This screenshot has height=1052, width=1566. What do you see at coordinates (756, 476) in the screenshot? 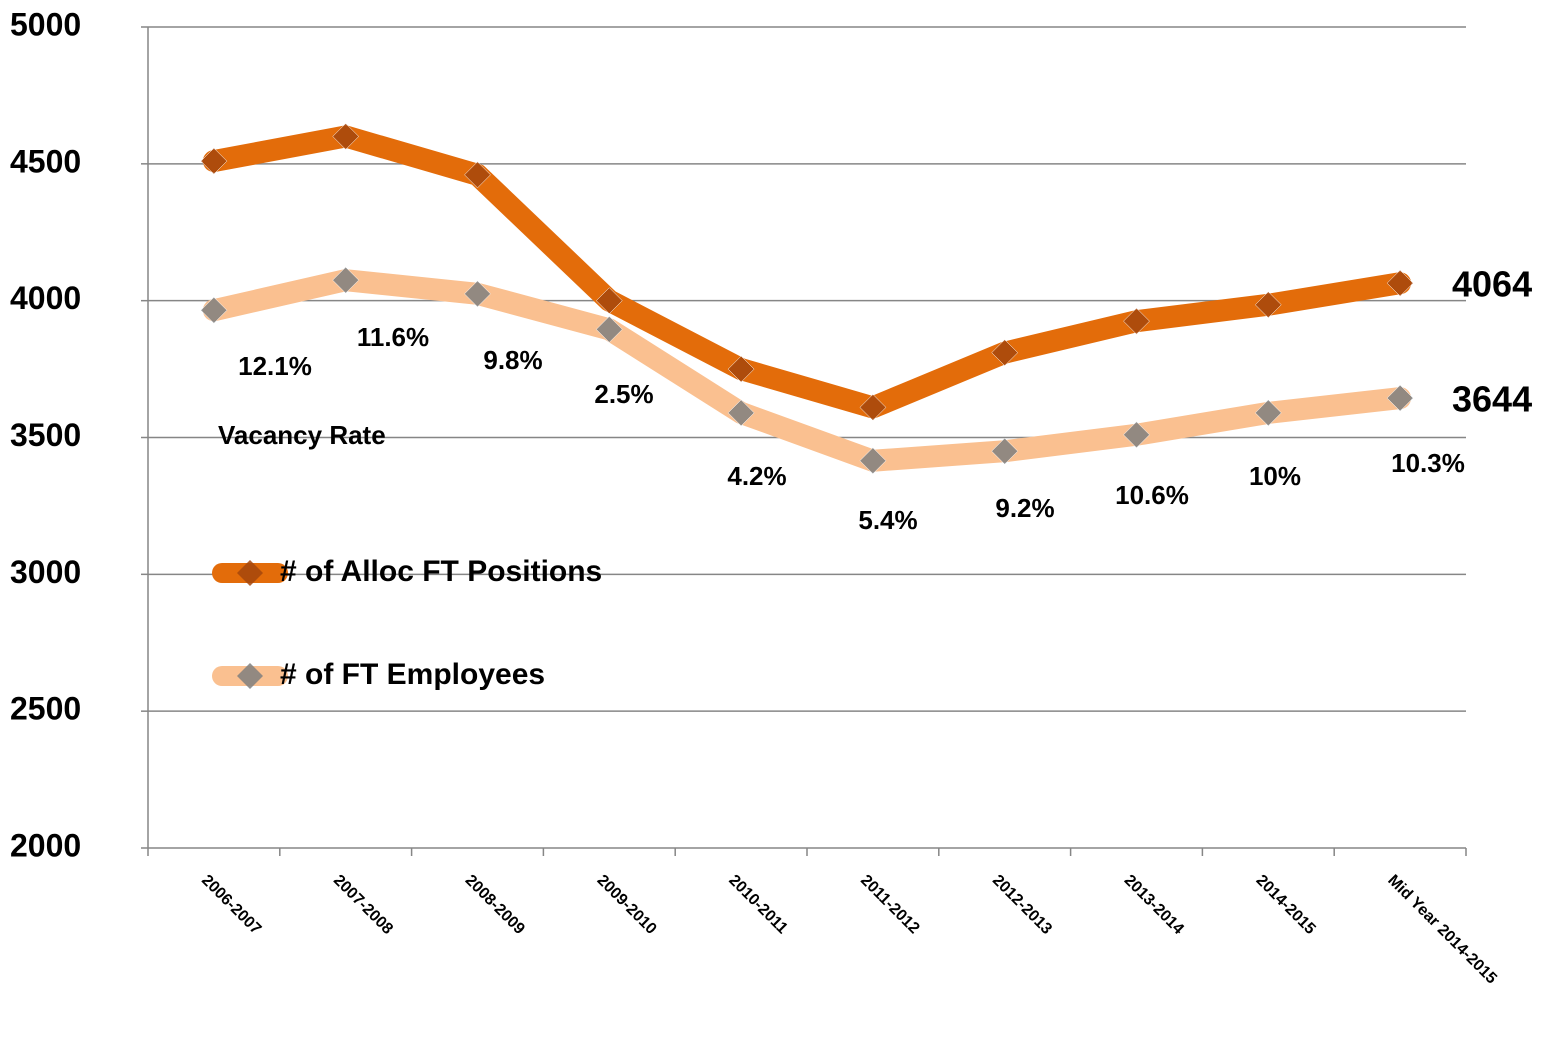
I see `vacancy-rate: 4.2%` at bounding box center [756, 476].